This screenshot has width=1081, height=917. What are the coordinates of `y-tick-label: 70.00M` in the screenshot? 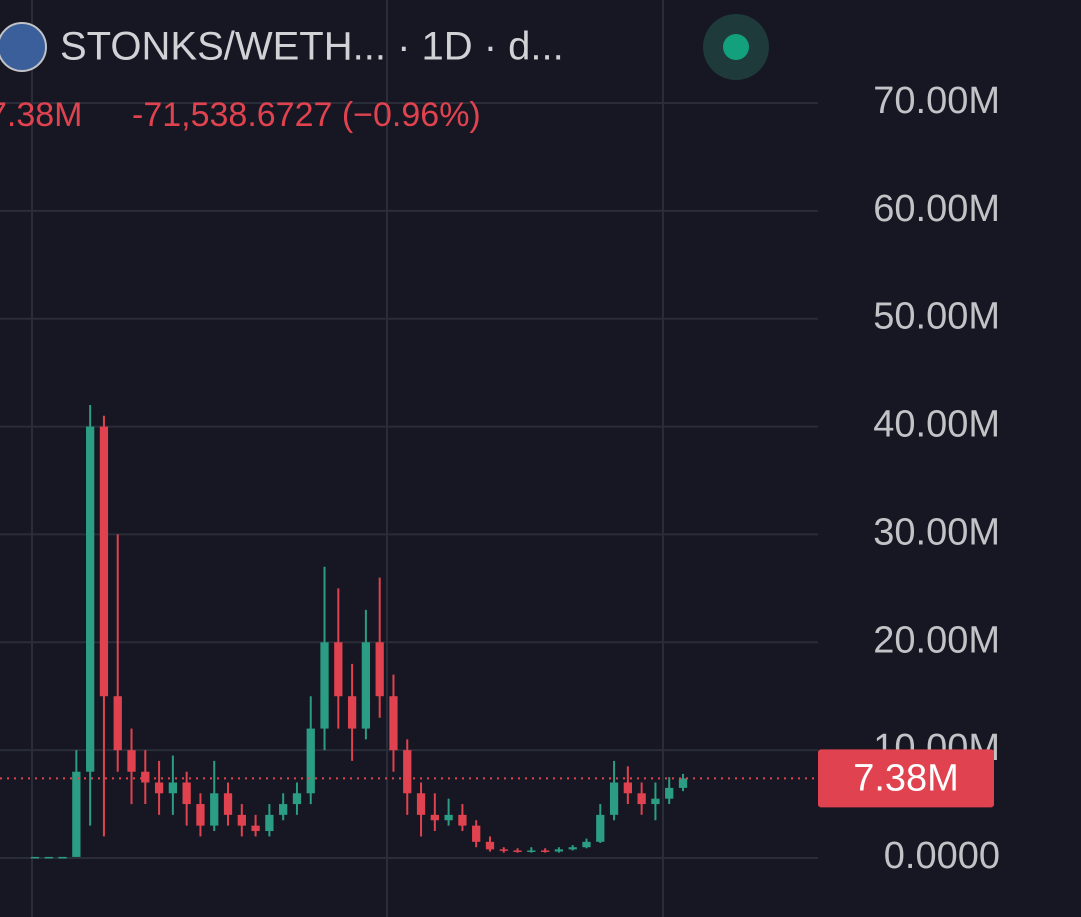 It's located at (936, 101).